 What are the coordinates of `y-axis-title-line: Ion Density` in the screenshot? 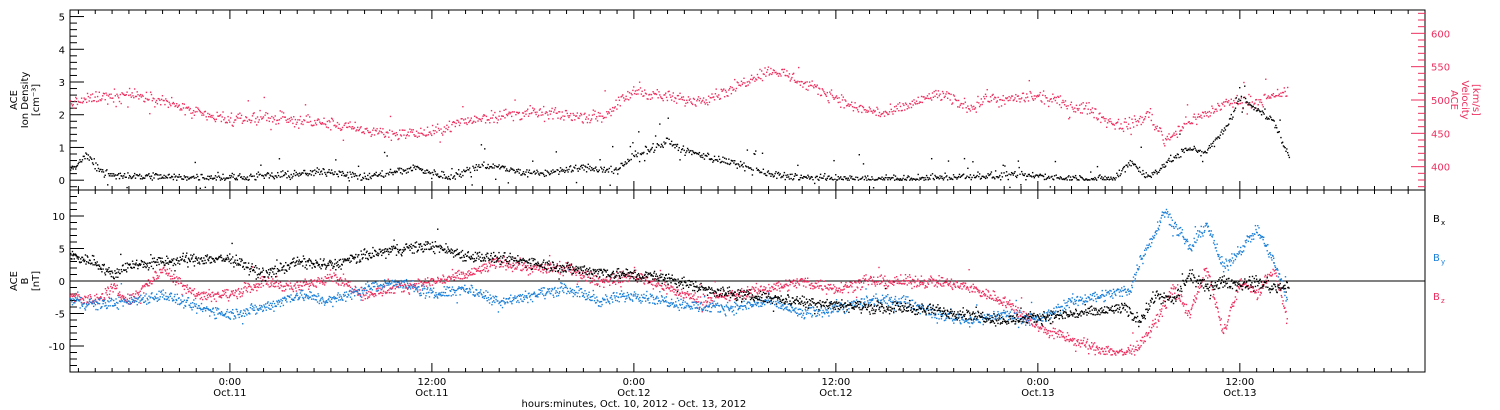 It's located at (25, 100).